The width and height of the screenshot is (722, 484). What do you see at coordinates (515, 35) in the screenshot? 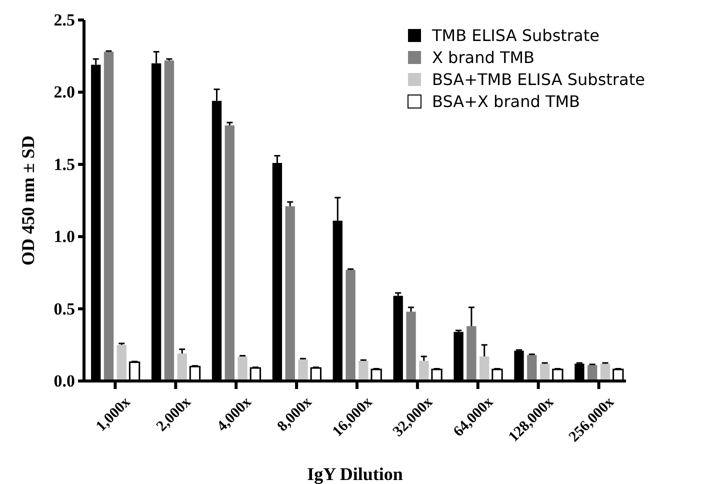
I see `legend-label: TMB ELISA Substrate` at bounding box center [515, 35].